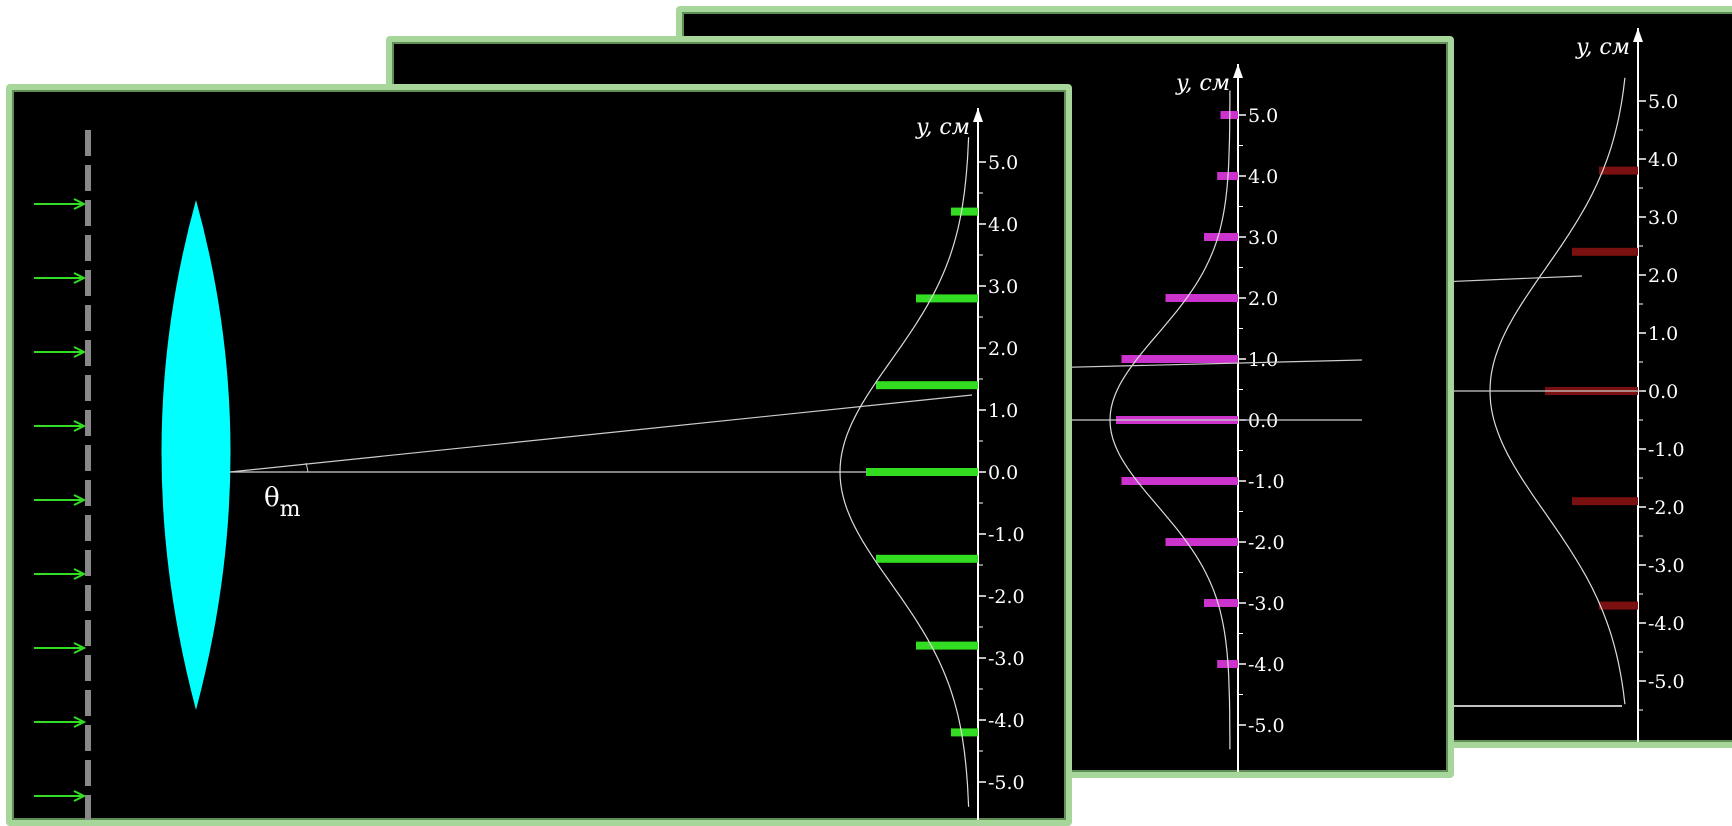 Image resolution: width=1732 pixels, height=826 pixels. I want to click on diffraction-ray, so click(601, 433).